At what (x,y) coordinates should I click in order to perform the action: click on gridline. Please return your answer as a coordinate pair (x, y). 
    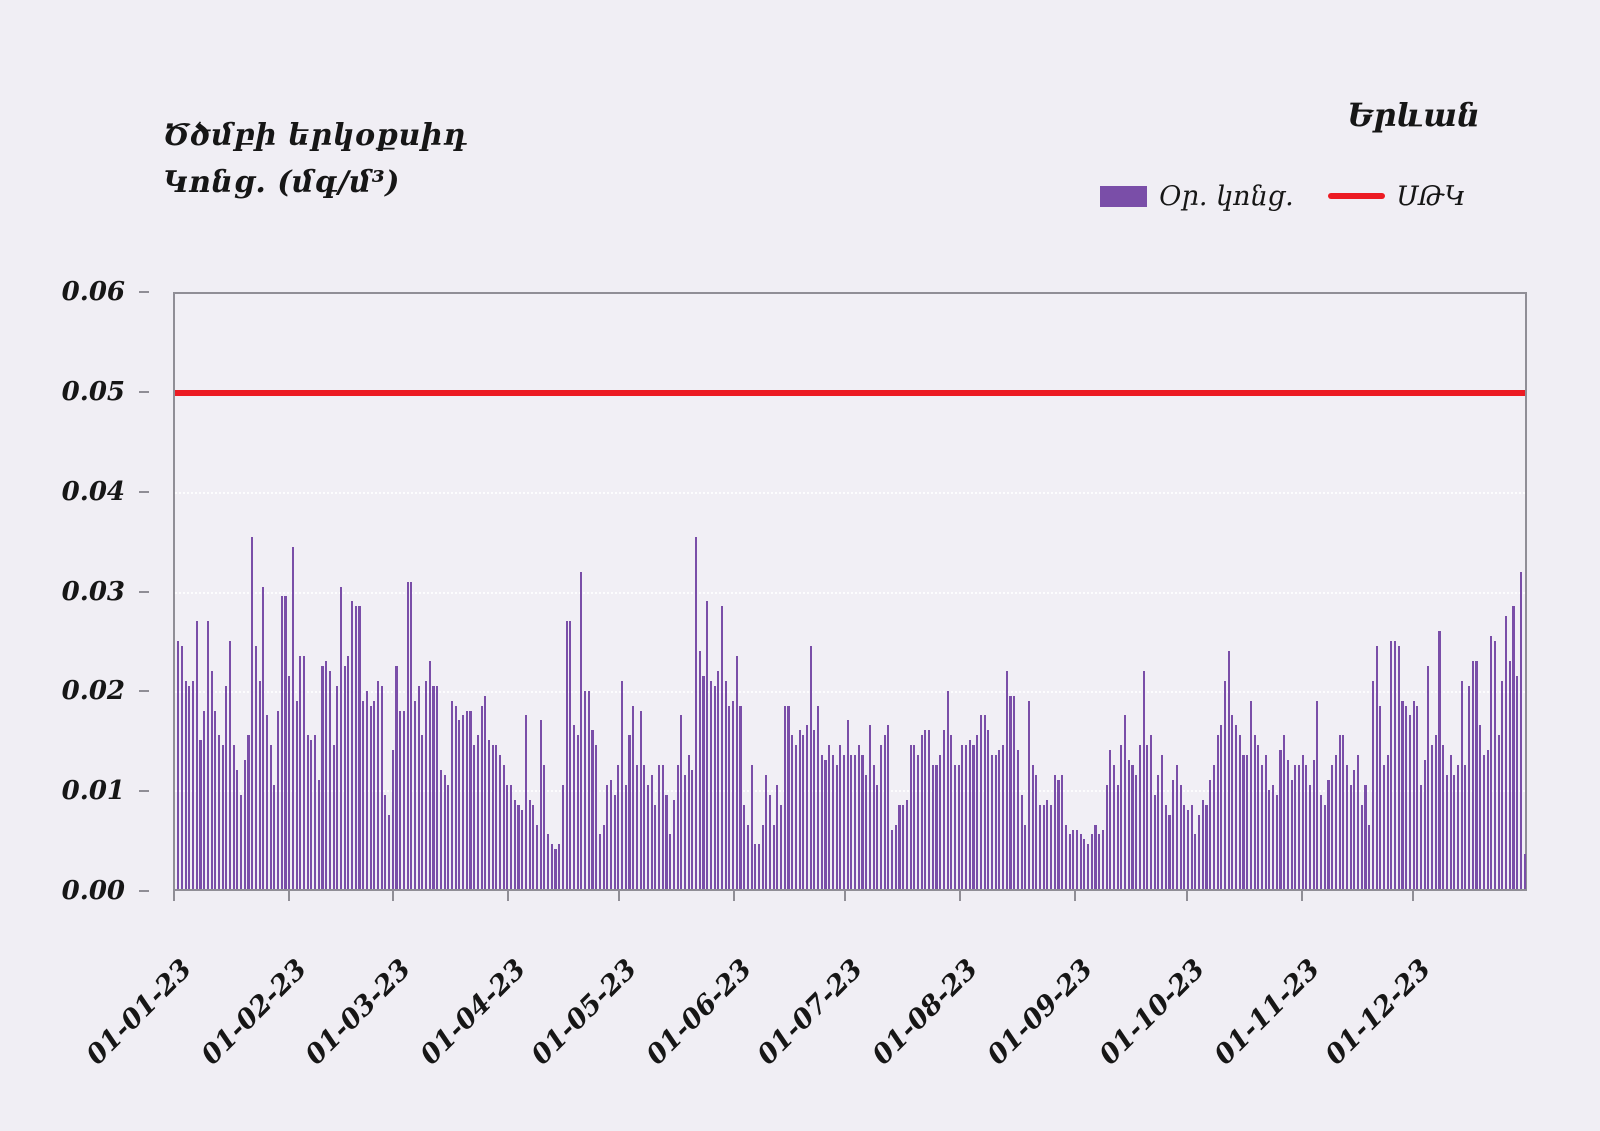
    Looking at the image, I should click on (850, 493).